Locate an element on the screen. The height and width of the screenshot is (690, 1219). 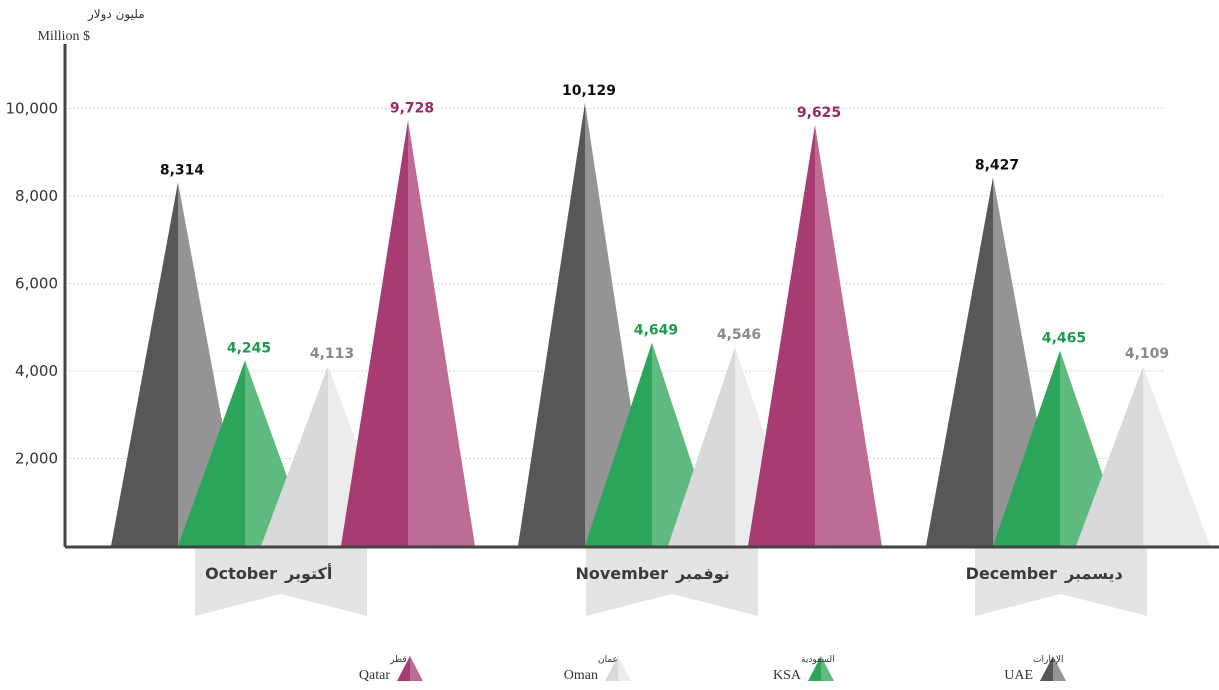
data-label: 9,728 is located at coordinates (412, 108).